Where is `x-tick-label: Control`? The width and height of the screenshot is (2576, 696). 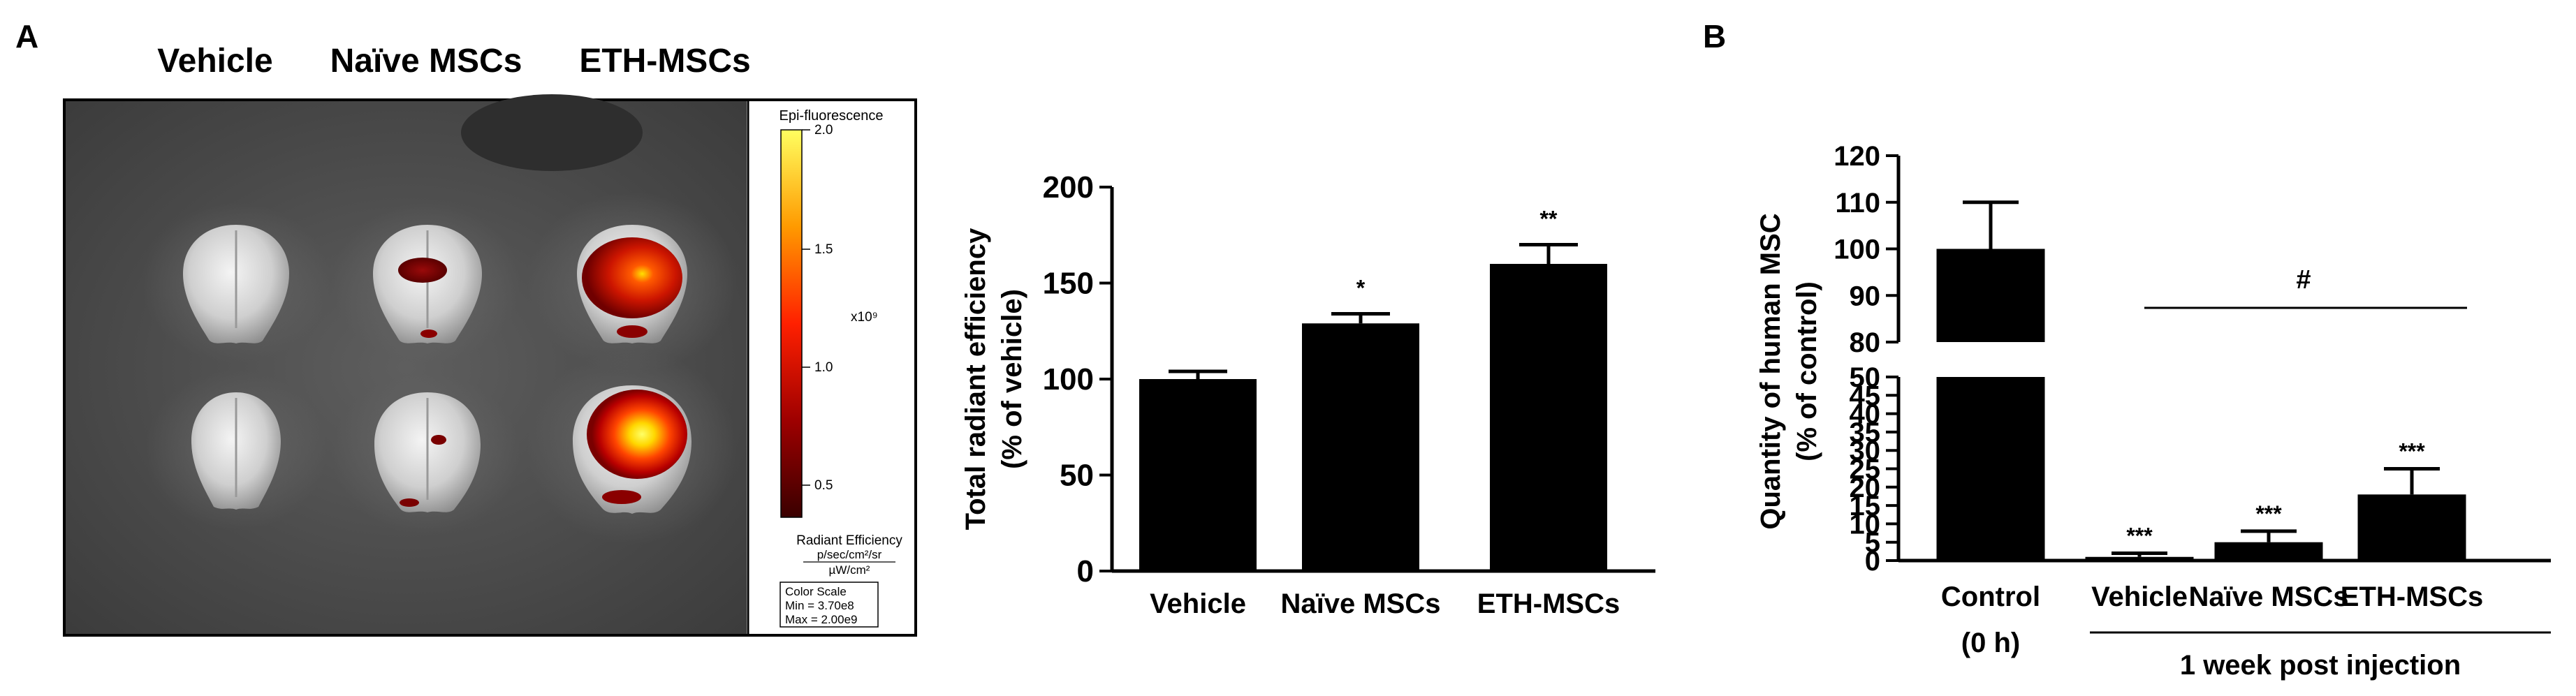
x-tick-label: Control is located at coordinates (1991, 597).